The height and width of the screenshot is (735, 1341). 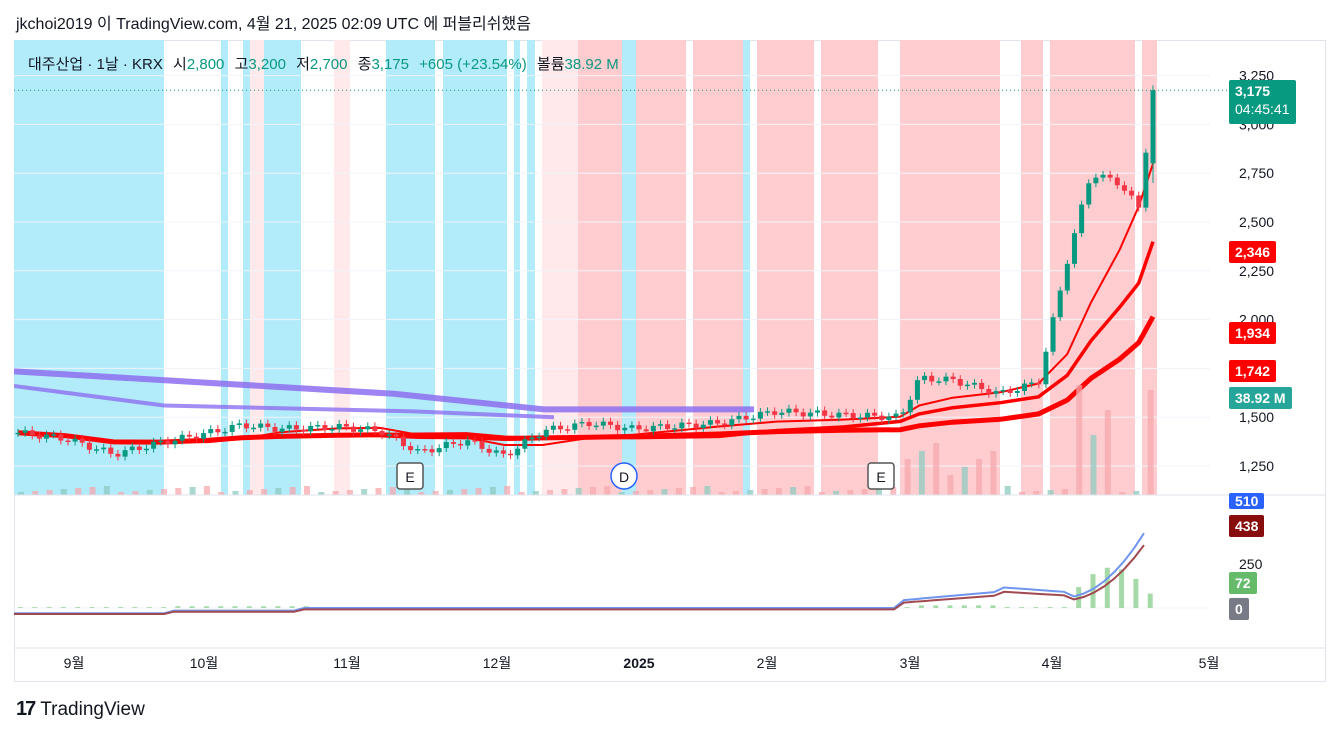 What do you see at coordinates (1209, 663) in the screenshot?
I see `time-tick-label: 5월` at bounding box center [1209, 663].